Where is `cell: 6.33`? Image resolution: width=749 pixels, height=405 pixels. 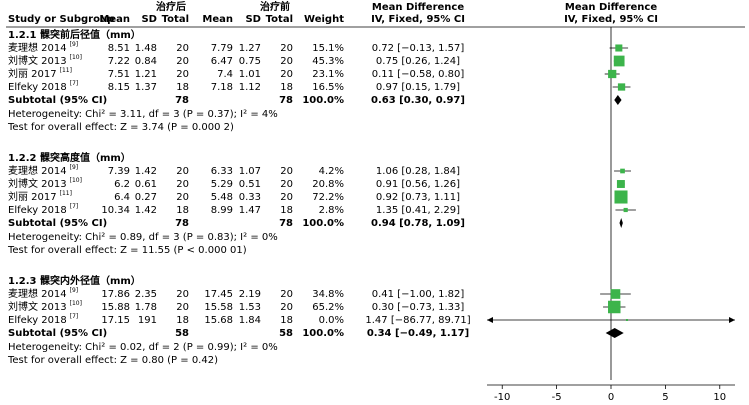 cell: 6.33 is located at coordinates (222, 171).